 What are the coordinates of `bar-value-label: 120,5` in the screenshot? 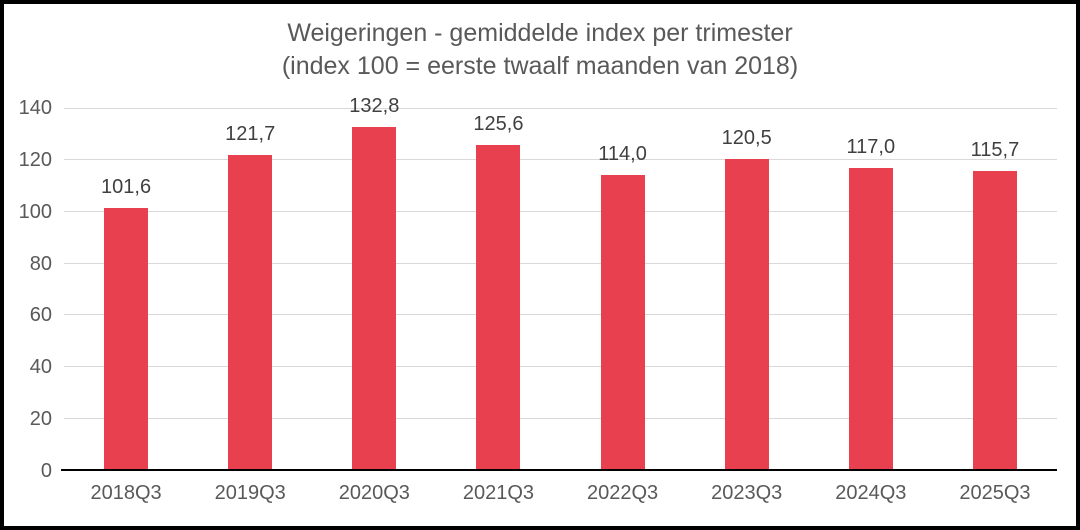 It's located at (746, 137).